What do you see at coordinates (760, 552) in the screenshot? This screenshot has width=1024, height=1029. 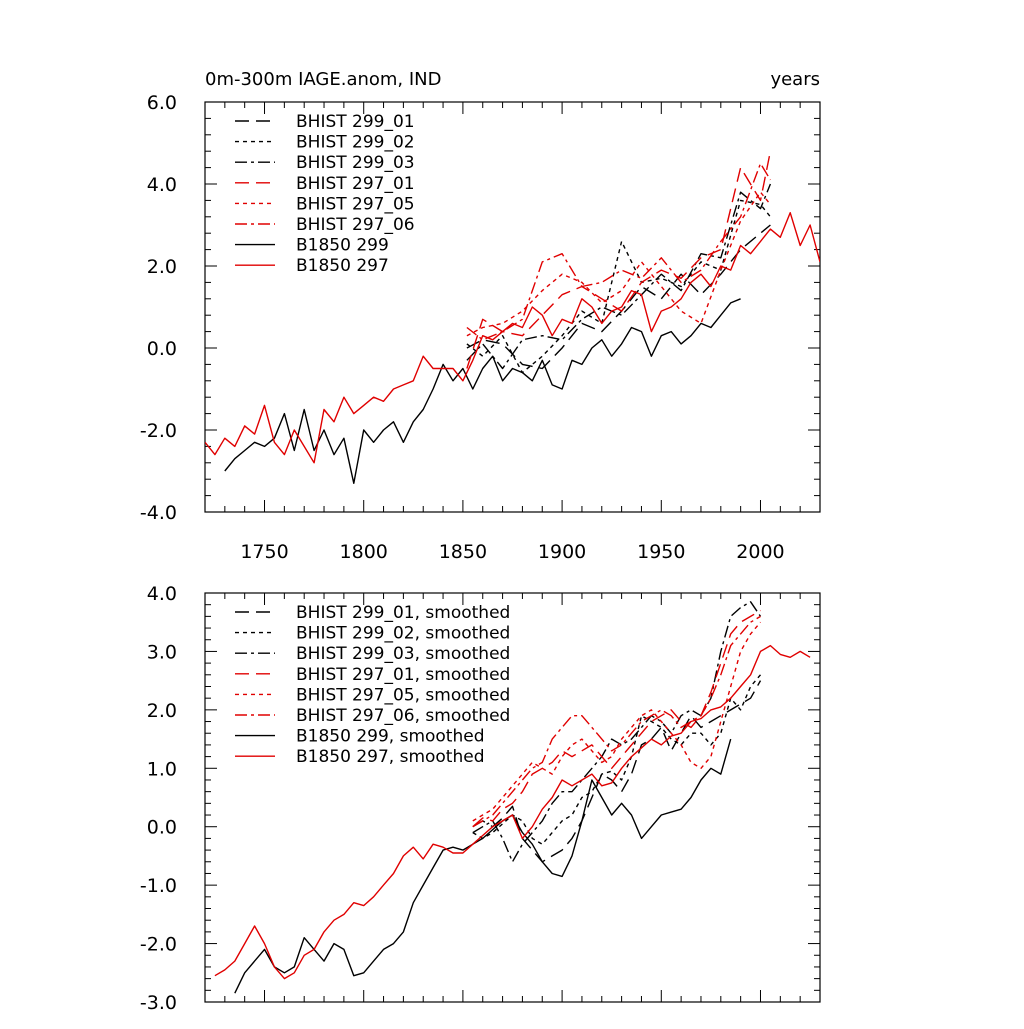 I see `x-tick-label: 2000` at bounding box center [760, 552].